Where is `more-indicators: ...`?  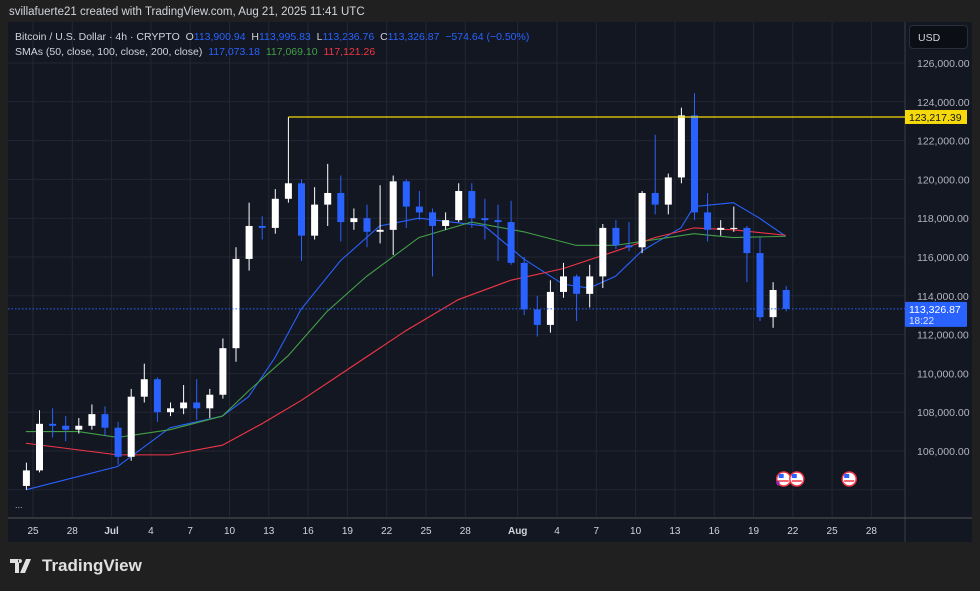 more-indicators: ... is located at coordinates (19, 505).